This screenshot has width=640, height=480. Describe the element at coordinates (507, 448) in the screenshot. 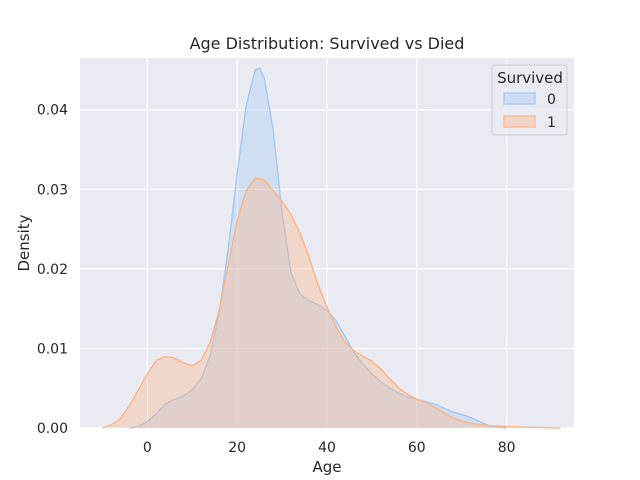

I see `x-tick-label: 80` at that location.